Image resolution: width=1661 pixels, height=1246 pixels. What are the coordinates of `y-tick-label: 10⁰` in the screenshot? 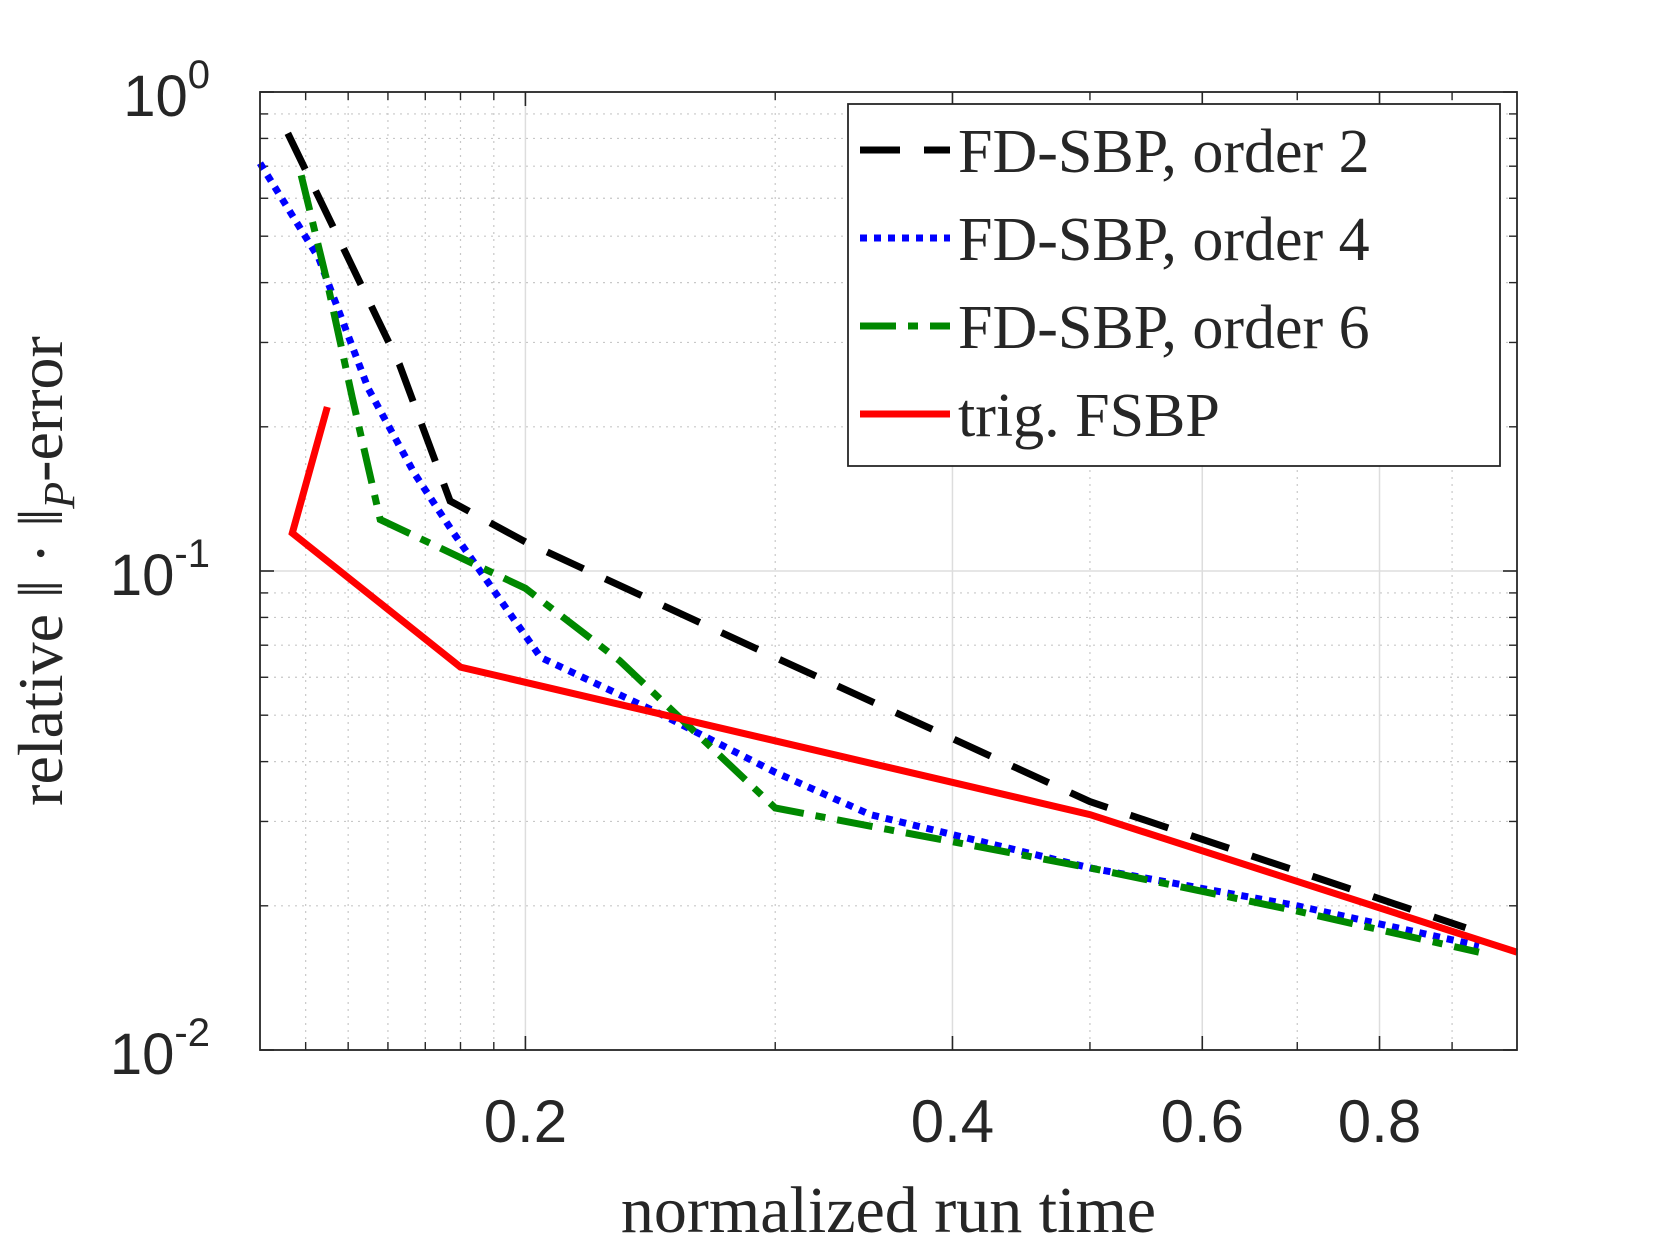 It's located at (166, 91).